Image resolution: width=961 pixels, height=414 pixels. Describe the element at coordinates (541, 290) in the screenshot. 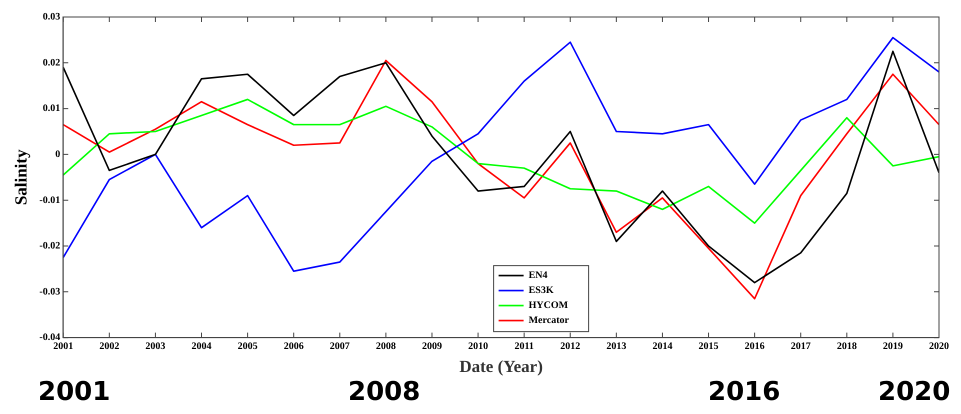

I see `legend-label: ES3K` at that location.